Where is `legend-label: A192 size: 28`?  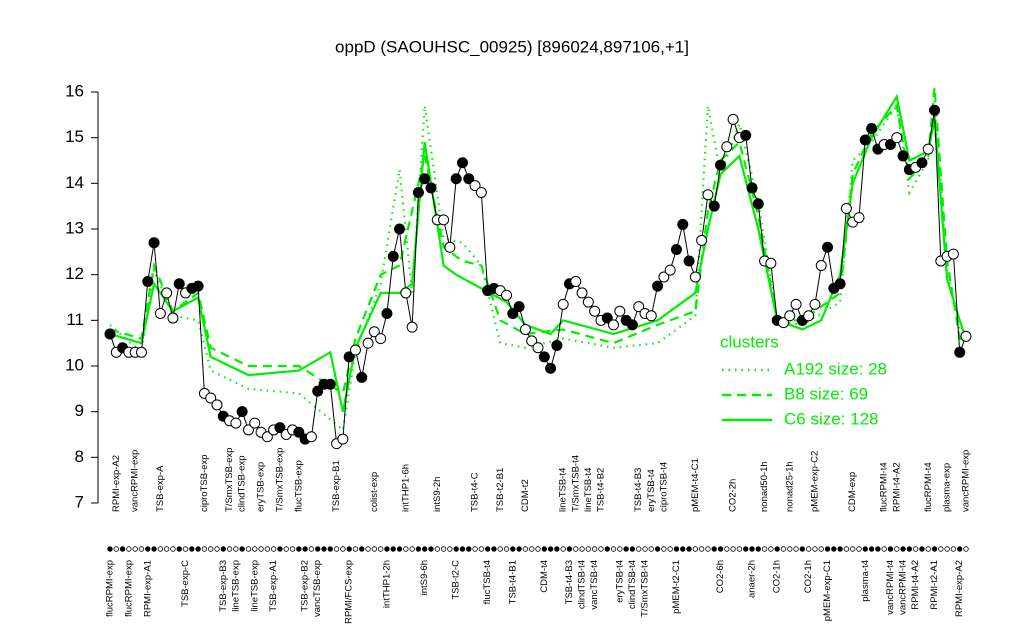
legend-label: A192 size: 28 is located at coordinates (835, 368).